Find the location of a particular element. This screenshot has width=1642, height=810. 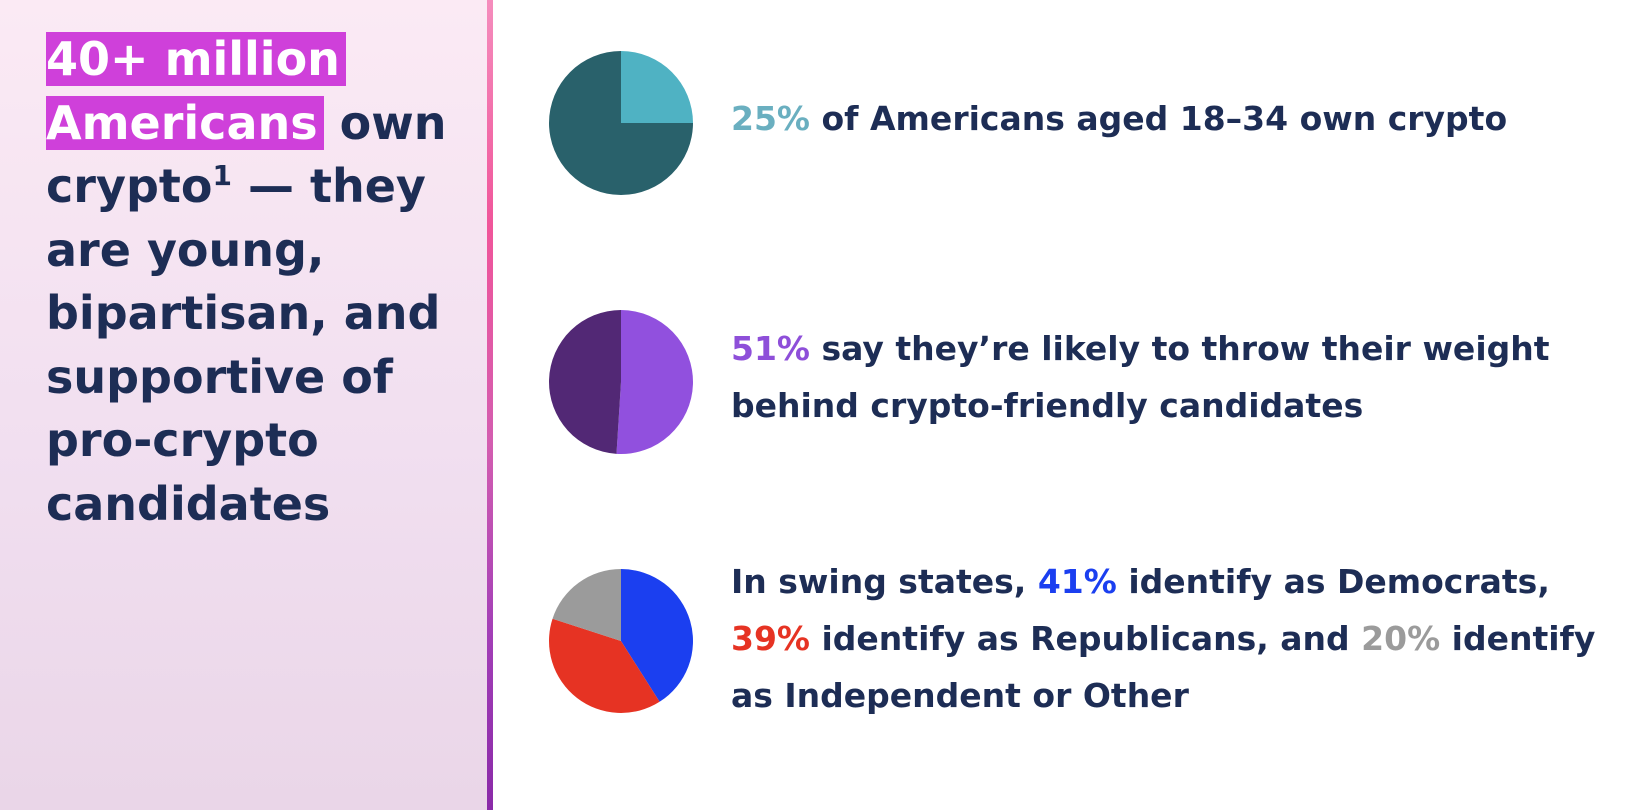

pie-slice-independent-or-other is located at coordinates (586, 605).